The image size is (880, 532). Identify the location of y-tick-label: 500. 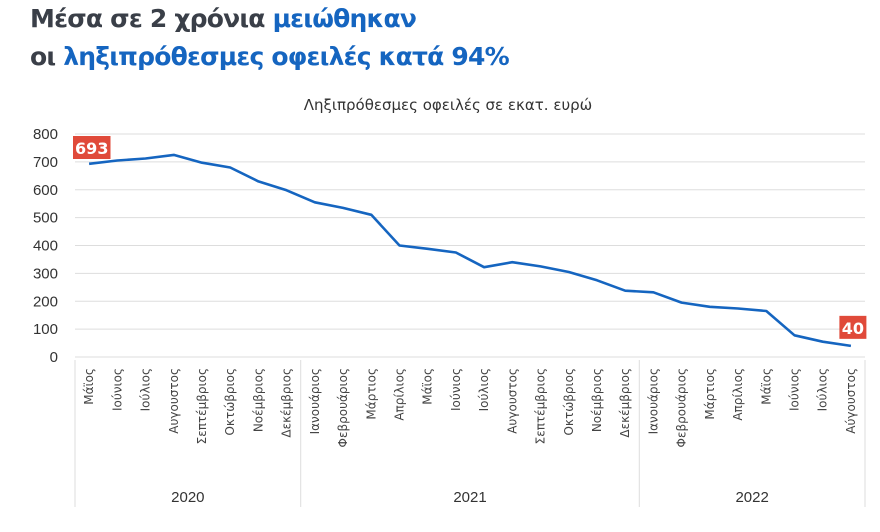
(45, 218).